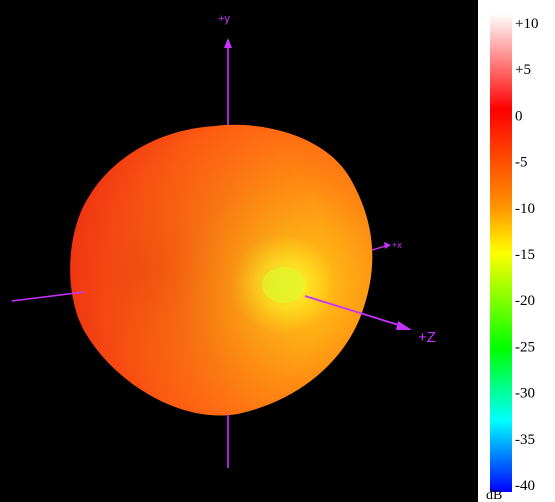 This screenshot has height=502, width=555. I want to click on colorbar-tick-label: +5, so click(523, 70).